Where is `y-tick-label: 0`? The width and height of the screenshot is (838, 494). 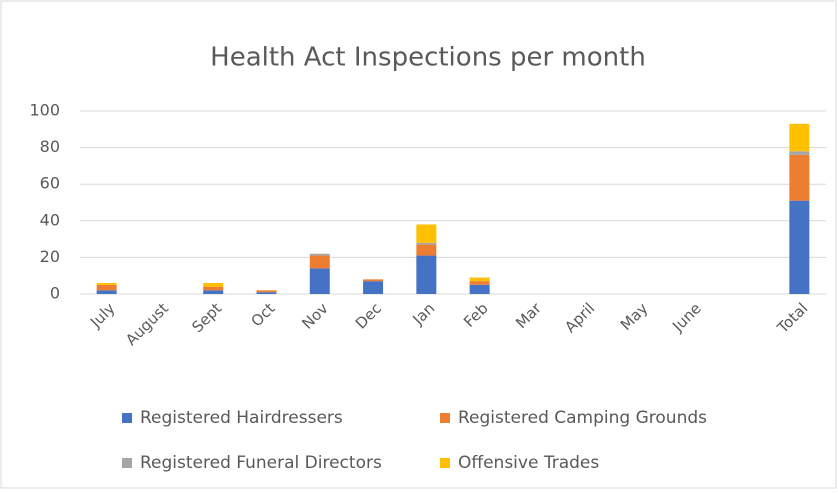 y-tick-label: 0 is located at coordinates (55, 293).